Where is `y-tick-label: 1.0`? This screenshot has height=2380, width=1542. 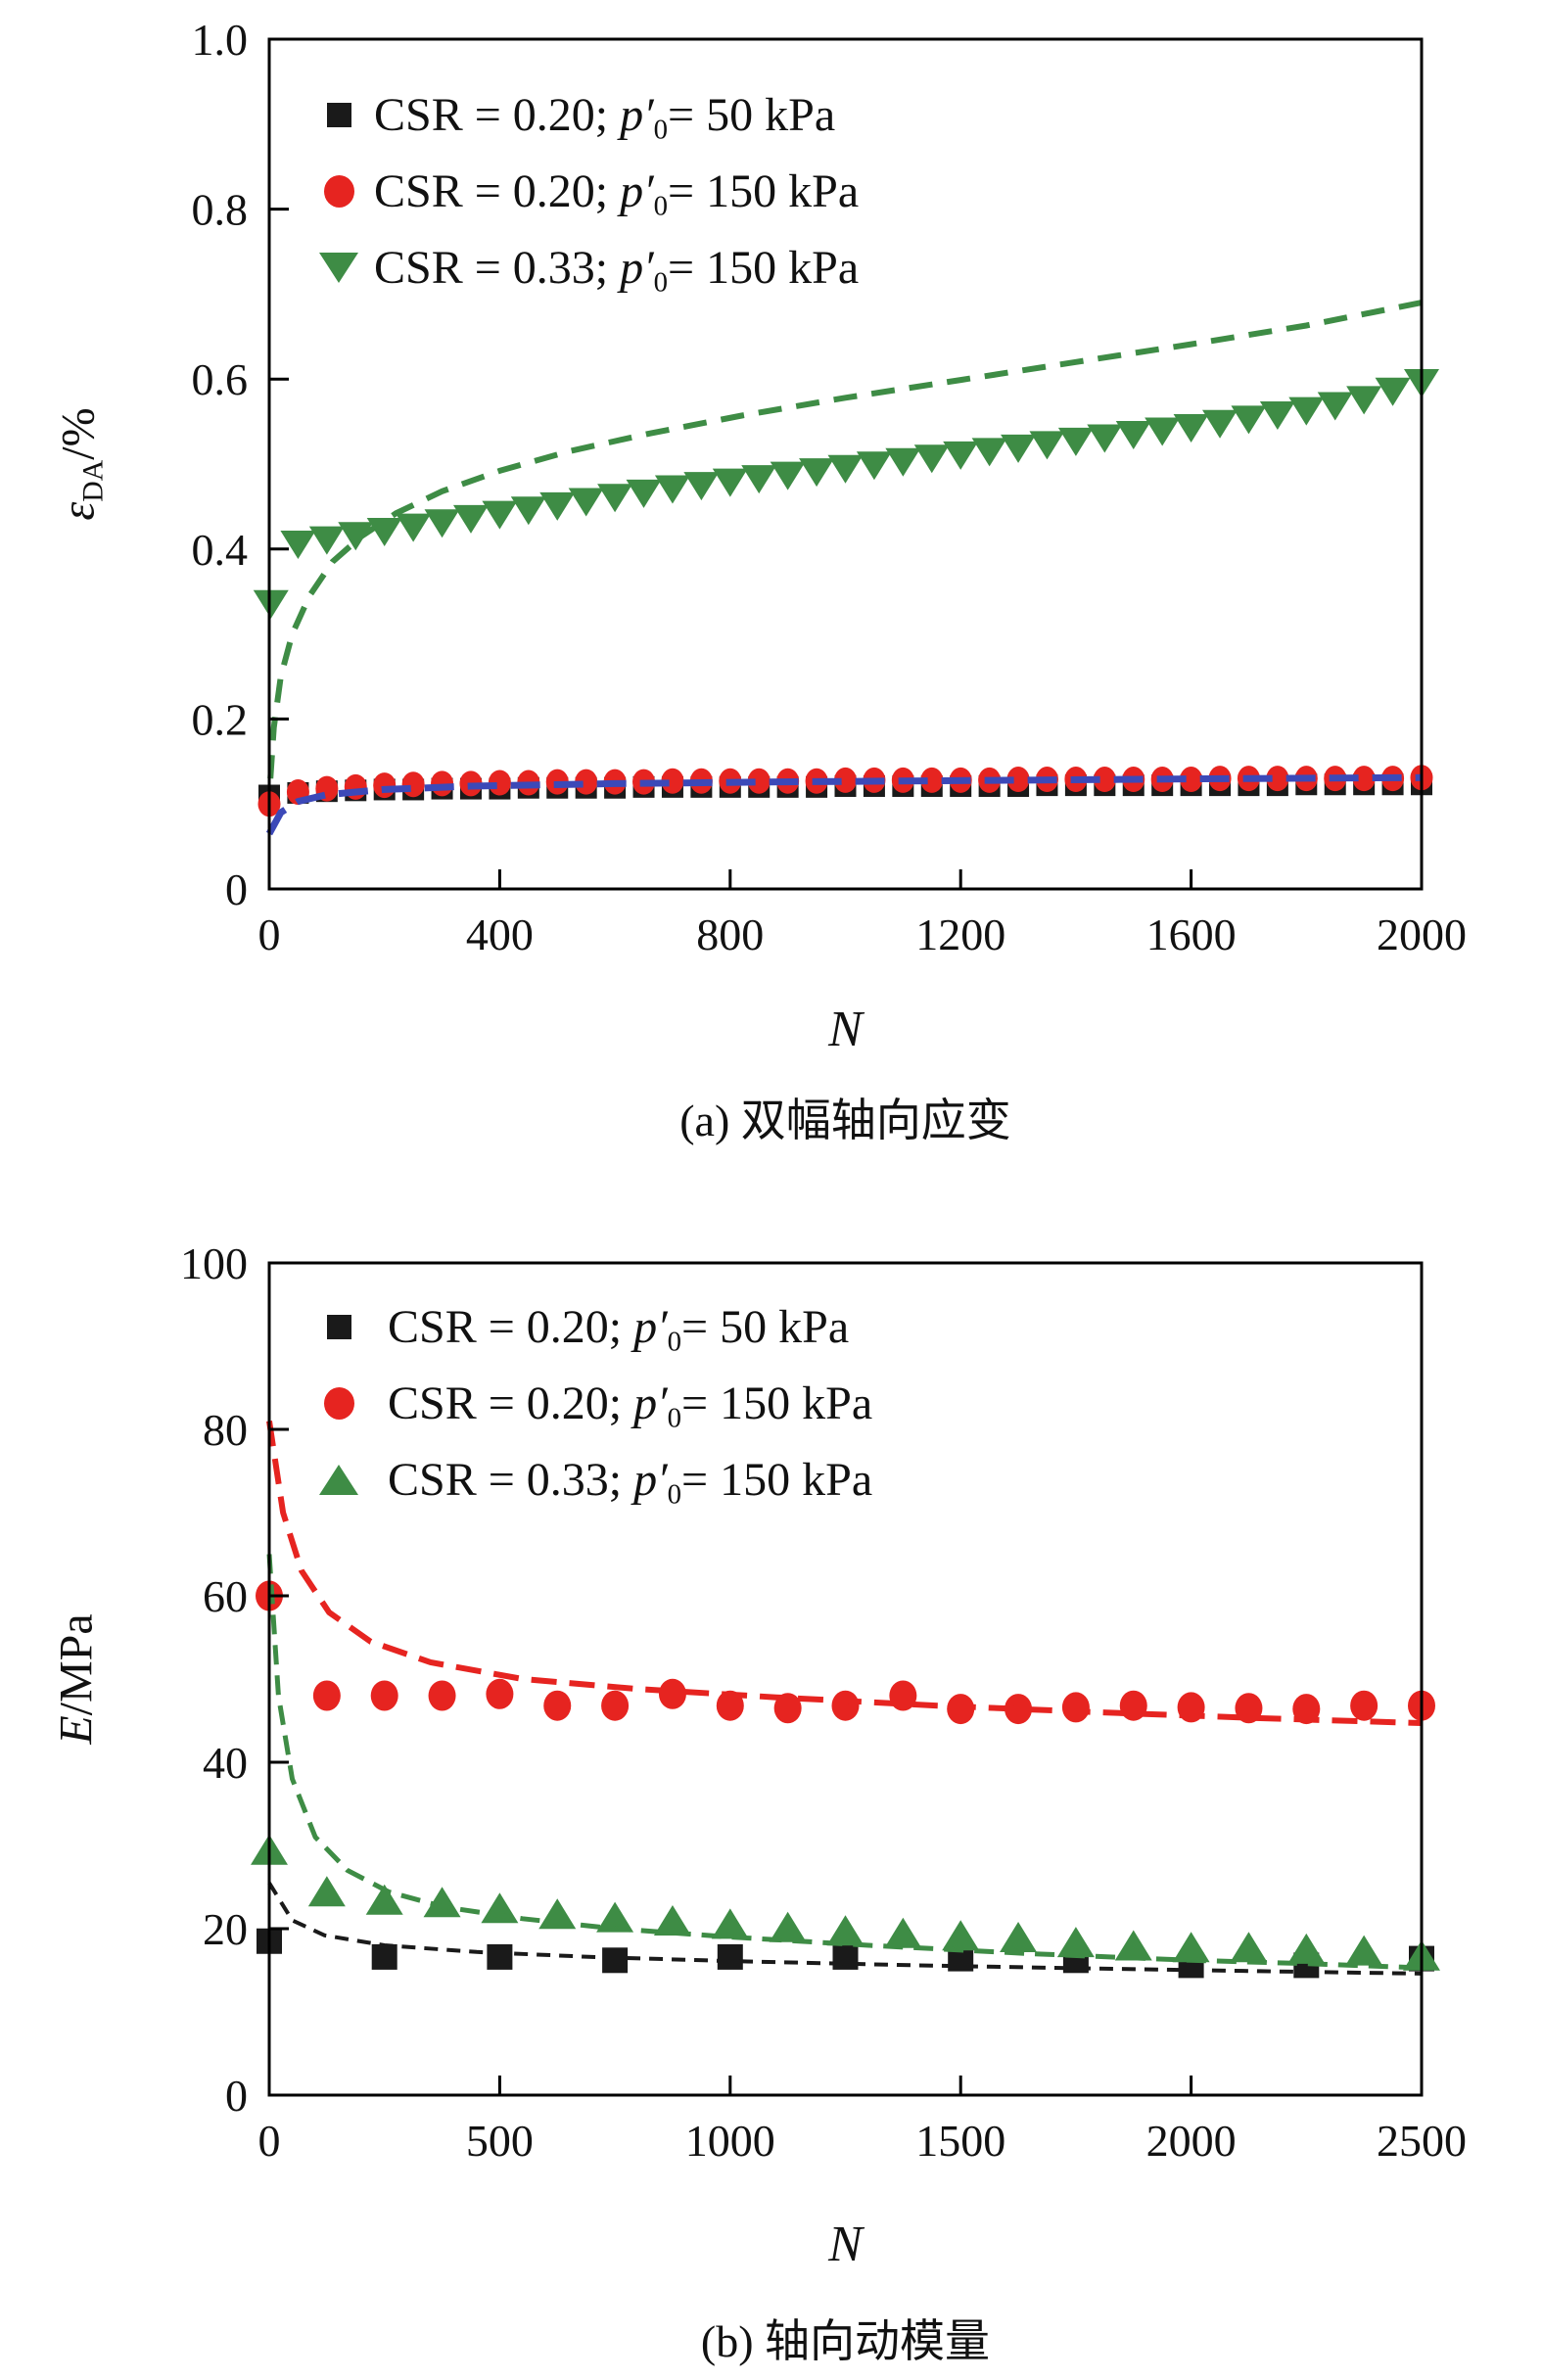 y-tick-label: 1.0 is located at coordinates (220, 40).